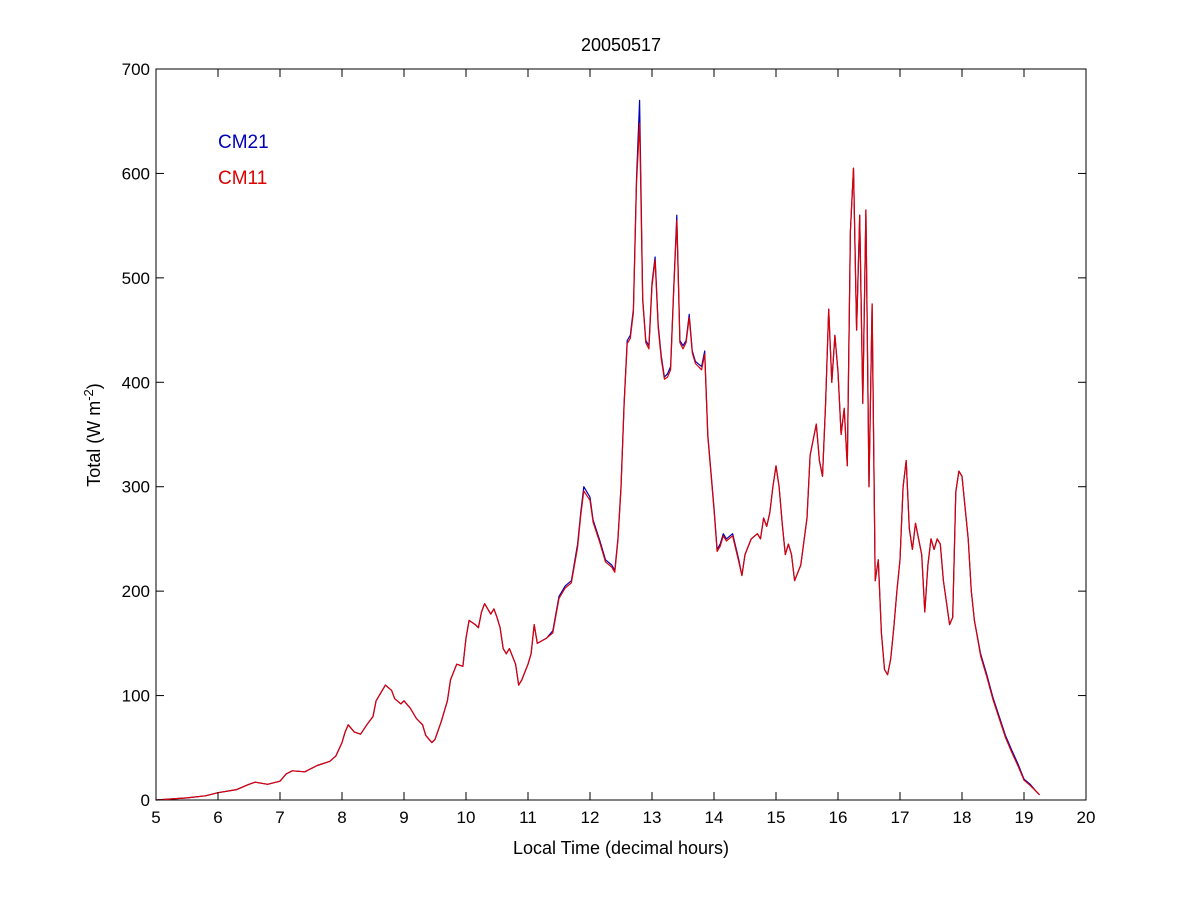 The image size is (1200, 900). What do you see at coordinates (1024, 817) in the screenshot?
I see `x-tick-label: 19` at bounding box center [1024, 817].